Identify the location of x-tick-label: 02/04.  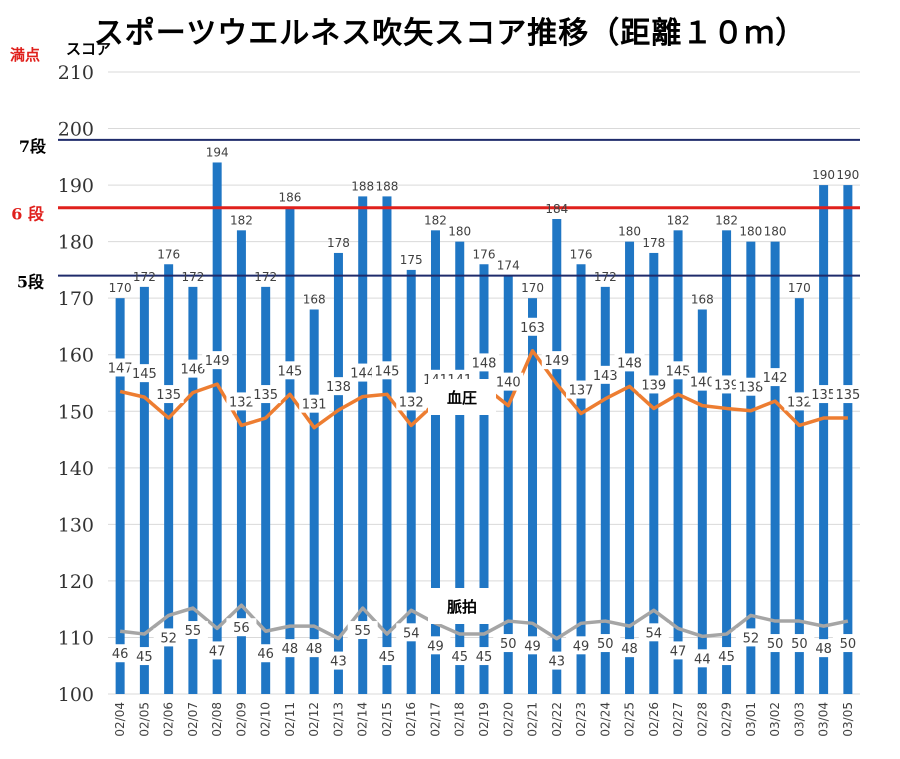
(120, 719).